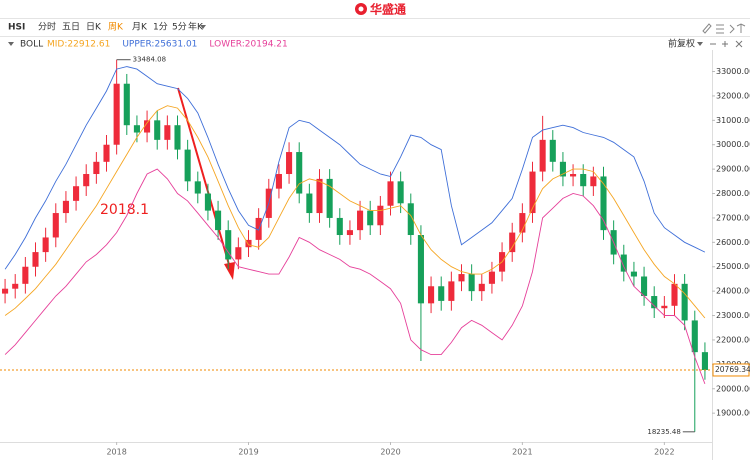 This screenshot has height=460, width=750. I want to click on adjust-select: 前复权, so click(681, 44).